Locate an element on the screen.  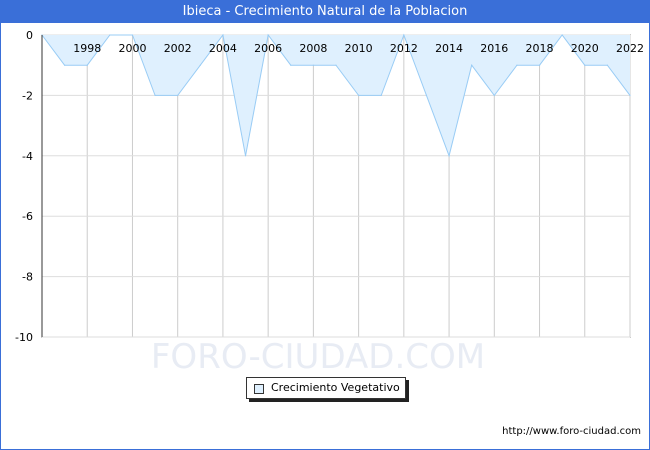
x-tick-label: 1998 is located at coordinates (87, 48).